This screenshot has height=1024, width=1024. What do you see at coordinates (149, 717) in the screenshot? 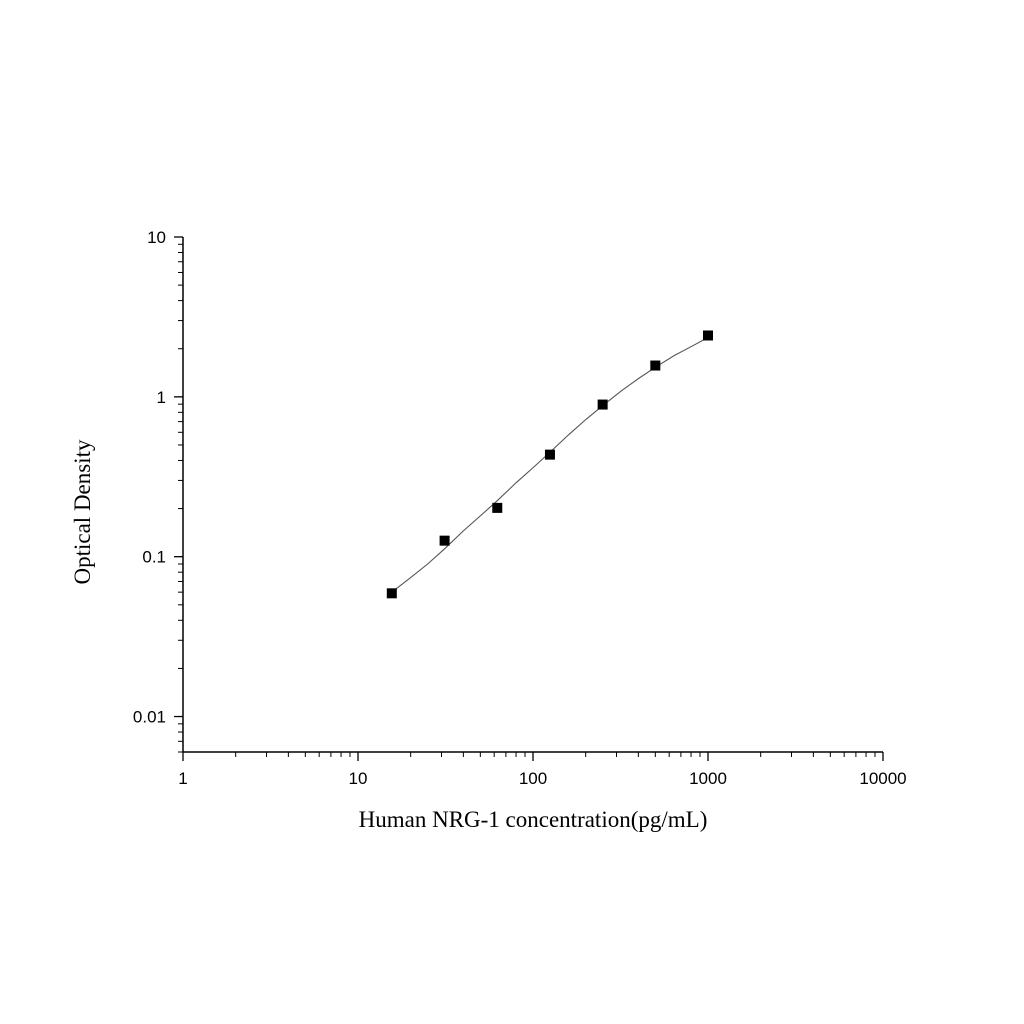
I see `y-tick-label: 0.01` at bounding box center [149, 717].